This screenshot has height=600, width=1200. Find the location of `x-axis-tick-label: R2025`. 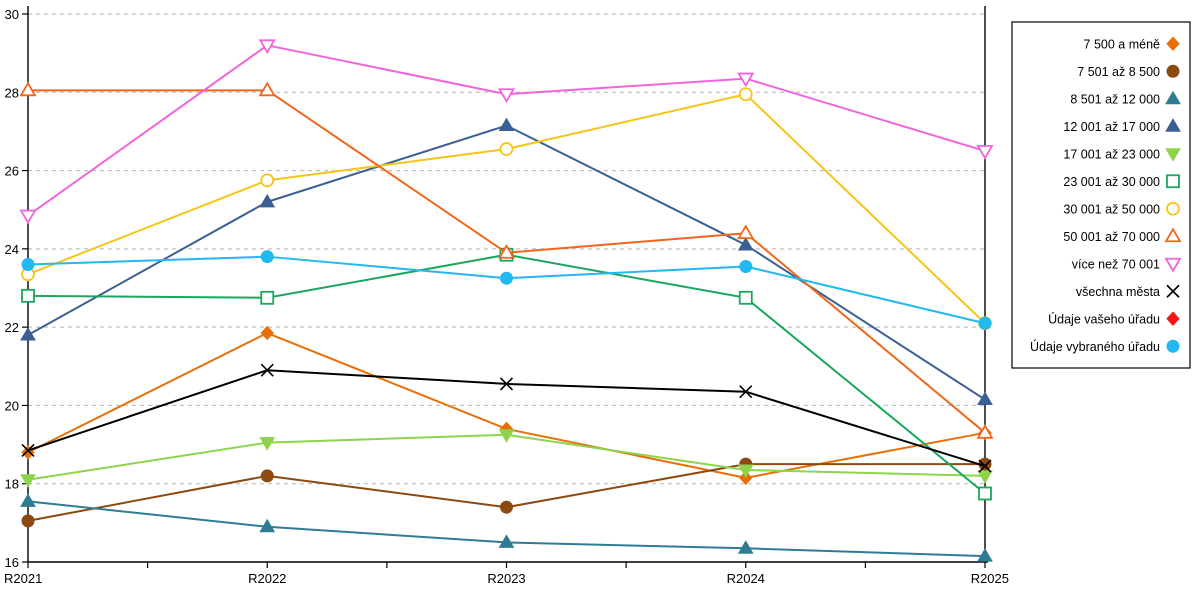

x-axis-tick-label: R2025 is located at coordinates (990, 578).